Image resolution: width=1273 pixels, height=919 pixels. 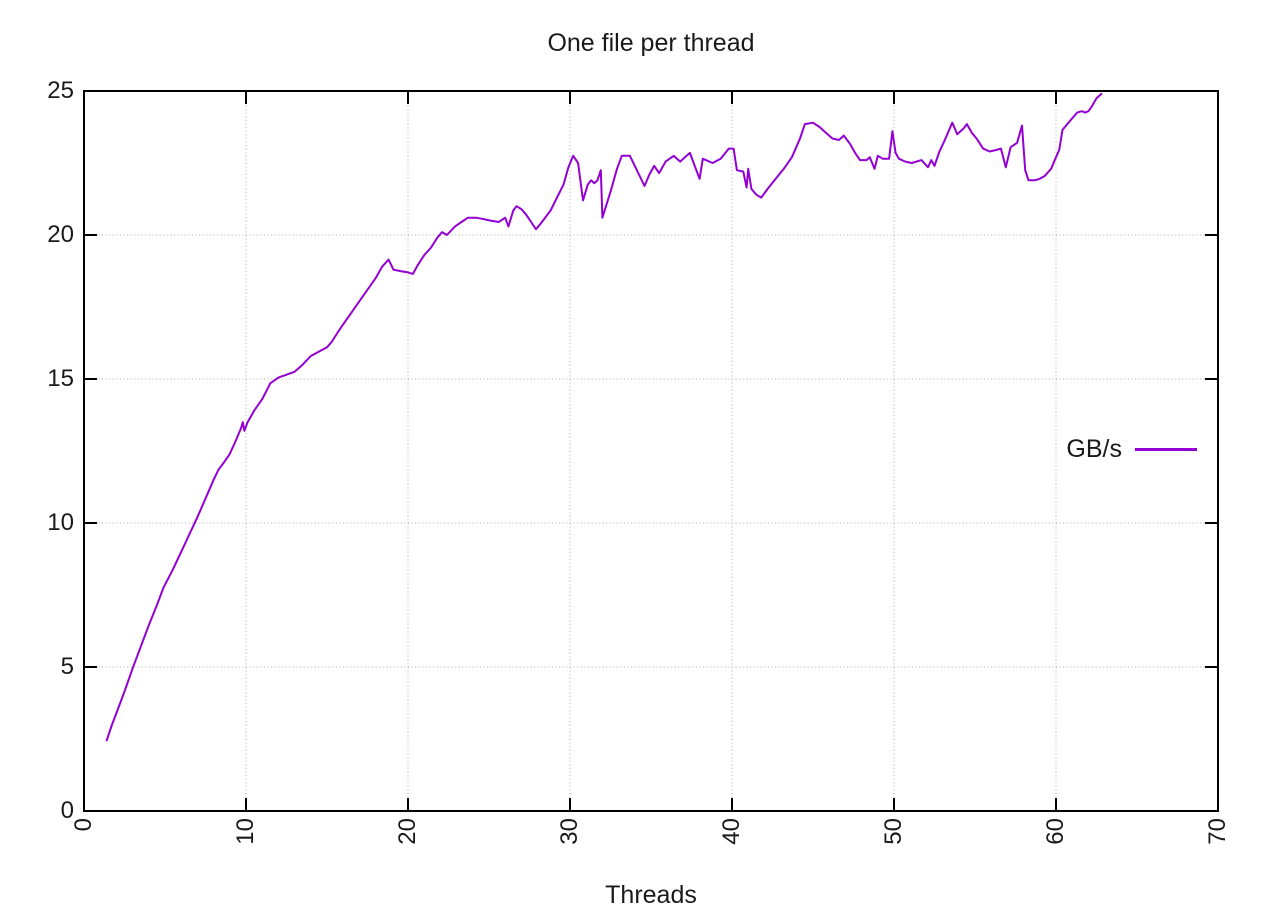 What do you see at coordinates (731, 831) in the screenshot?
I see `x-tick-label: 40` at bounding box center [731, 831].